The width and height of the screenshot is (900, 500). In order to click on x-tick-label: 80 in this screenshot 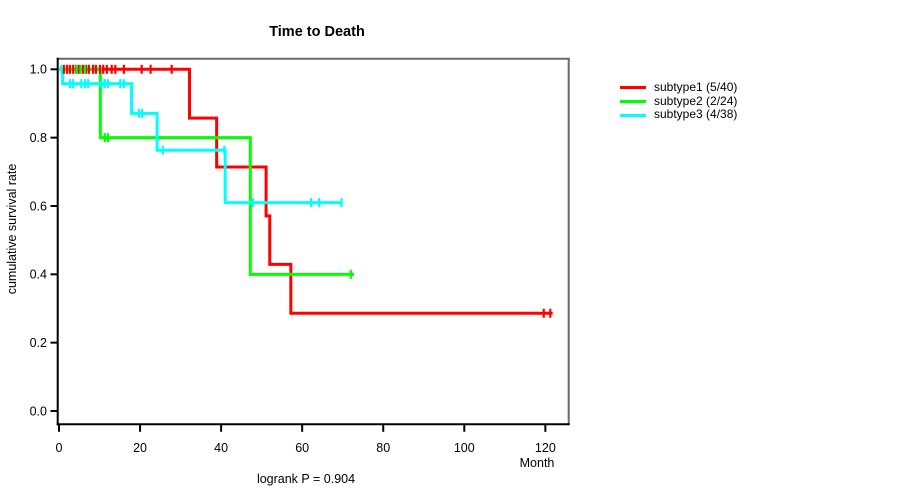, I will do `click(383, 448)`.